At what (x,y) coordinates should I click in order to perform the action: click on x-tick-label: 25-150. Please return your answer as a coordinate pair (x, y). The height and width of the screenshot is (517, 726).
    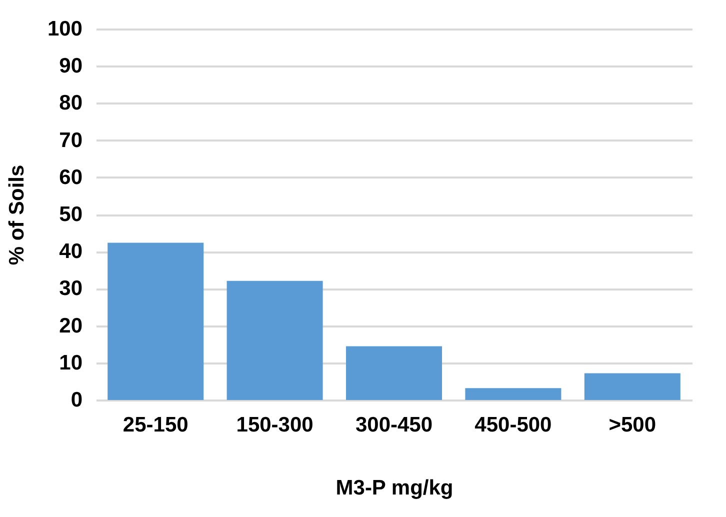
    Looking at the image, I should click on (155, 425).